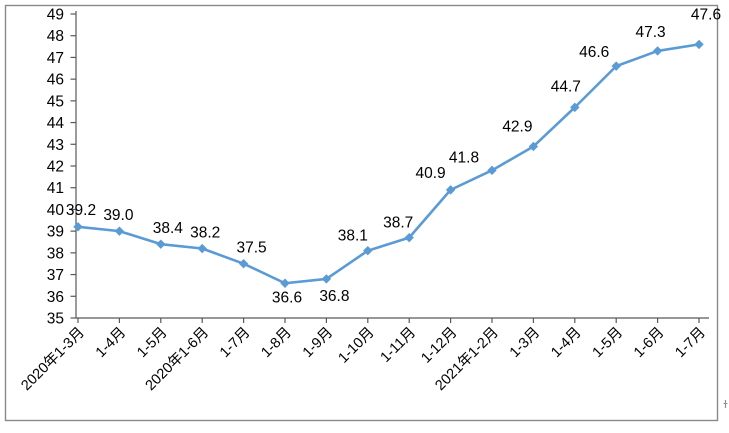 The height and width of the screenshot is (433, 729). What do you see at coordinates (55, 188) in the screenshot?
I see `y-tick-label: 41` at bounding box center [55, 188].